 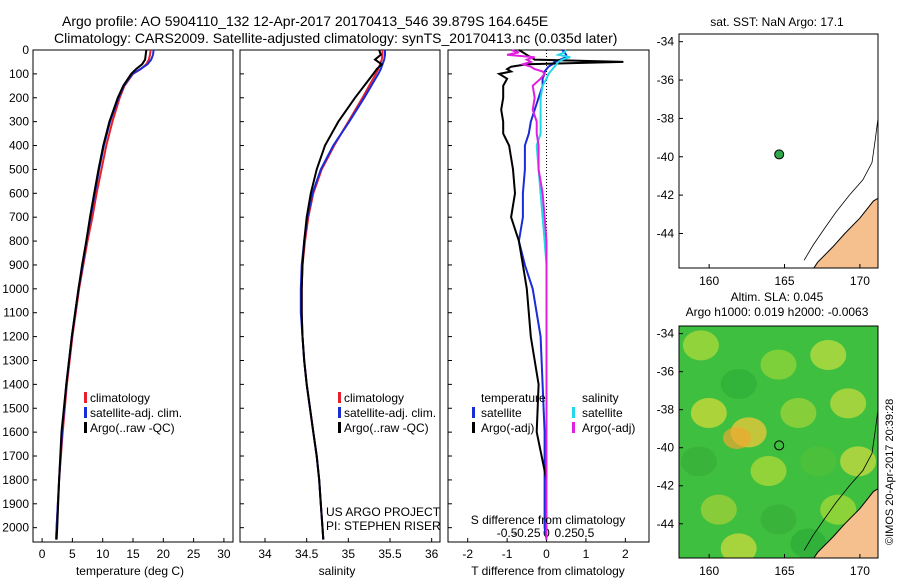 I want to click on s-tick-label: 0.5, so click(x=586, y=533).